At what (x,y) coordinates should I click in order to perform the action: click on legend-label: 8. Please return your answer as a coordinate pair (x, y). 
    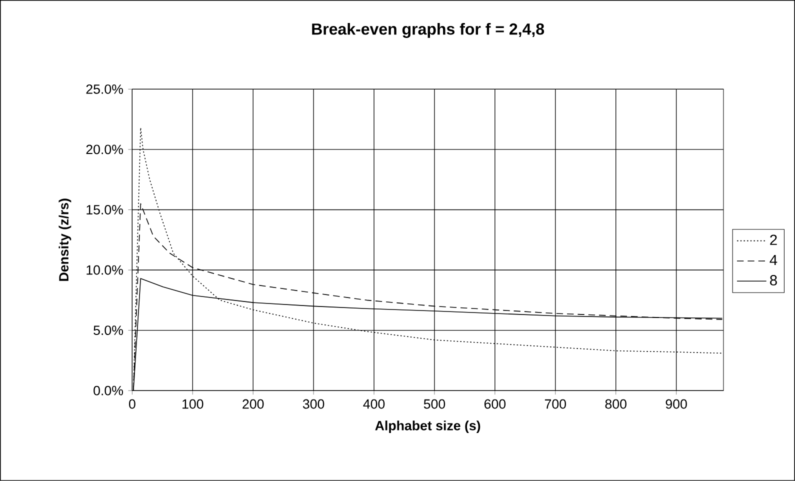
    Looking at the image, I should click on (773, 280).